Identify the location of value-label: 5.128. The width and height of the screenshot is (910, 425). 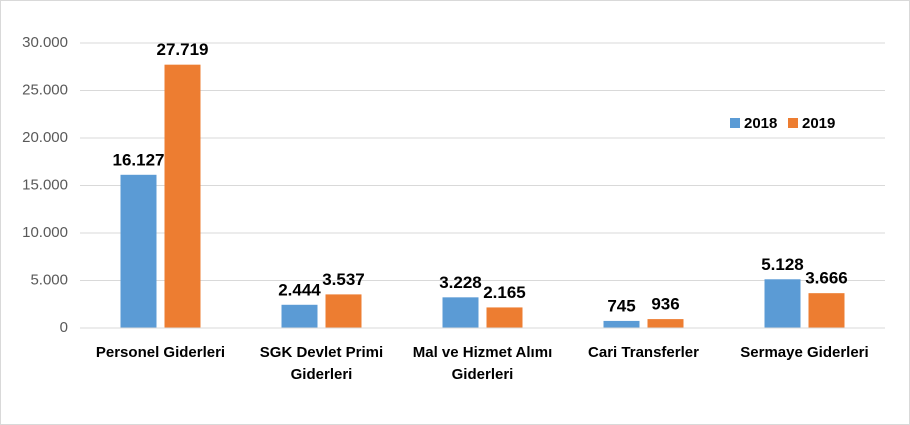
(782, 264).